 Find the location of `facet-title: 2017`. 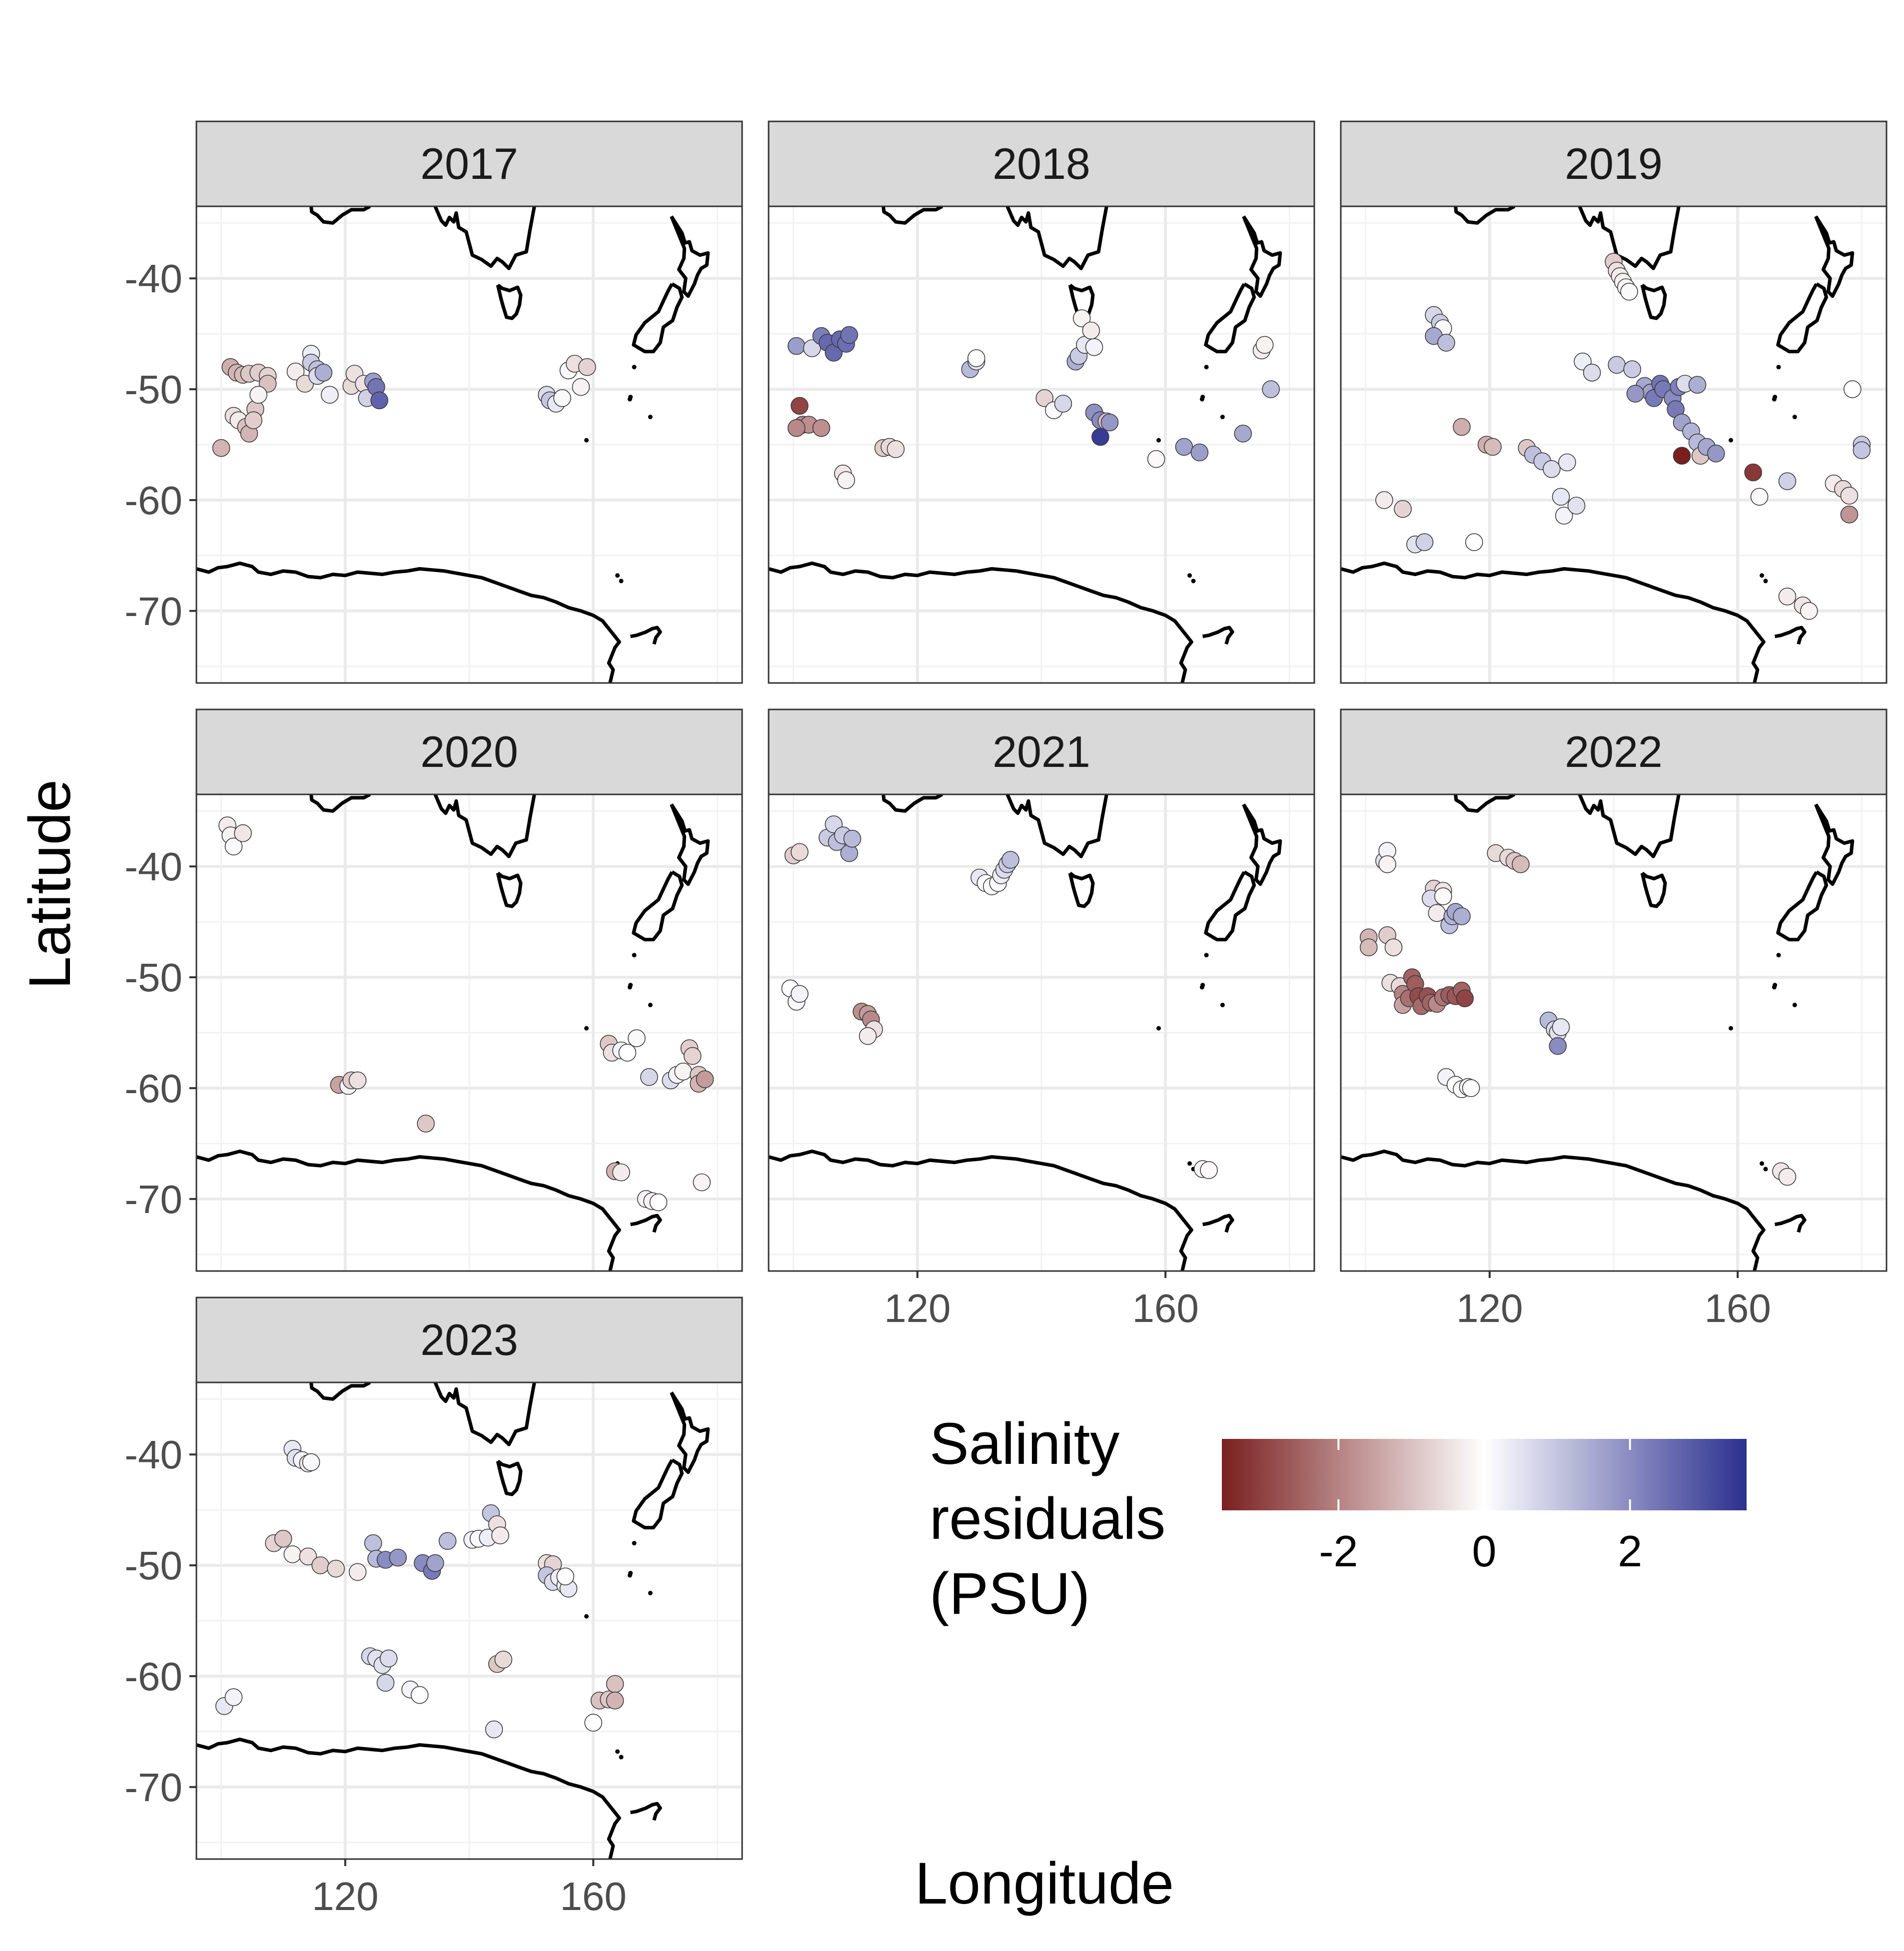

facet-title: 2017 is located at coordinates (469, 163).